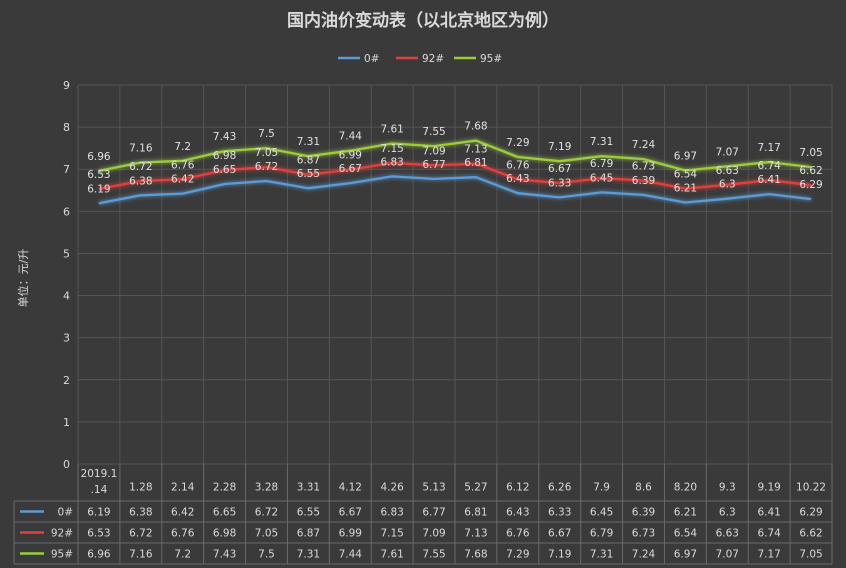 Image resolution: width=846 pixels, height=568 pixels. What do you see at coordinates (23, 278) in the screenshot?
I see `y-axis-label: 单位：元/升` at bounding box center [23, 278].